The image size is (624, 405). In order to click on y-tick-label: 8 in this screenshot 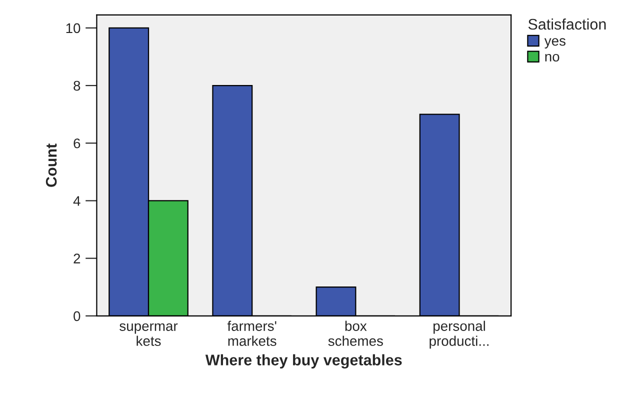, I will do `click(77, 85)`.